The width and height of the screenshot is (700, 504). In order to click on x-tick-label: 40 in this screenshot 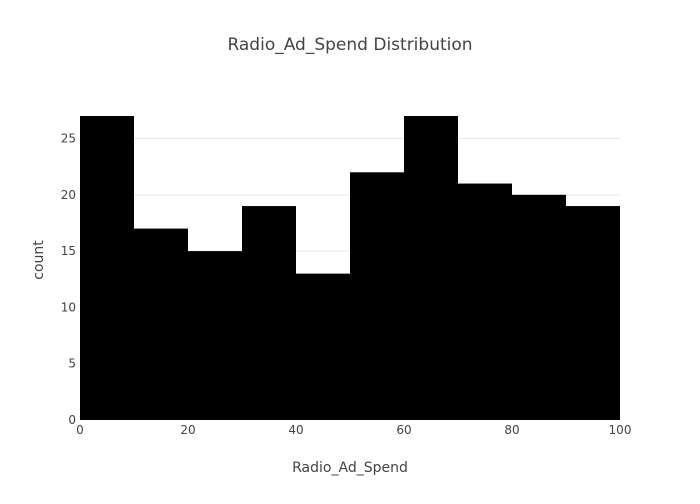, I will do `click(295, 430)`.